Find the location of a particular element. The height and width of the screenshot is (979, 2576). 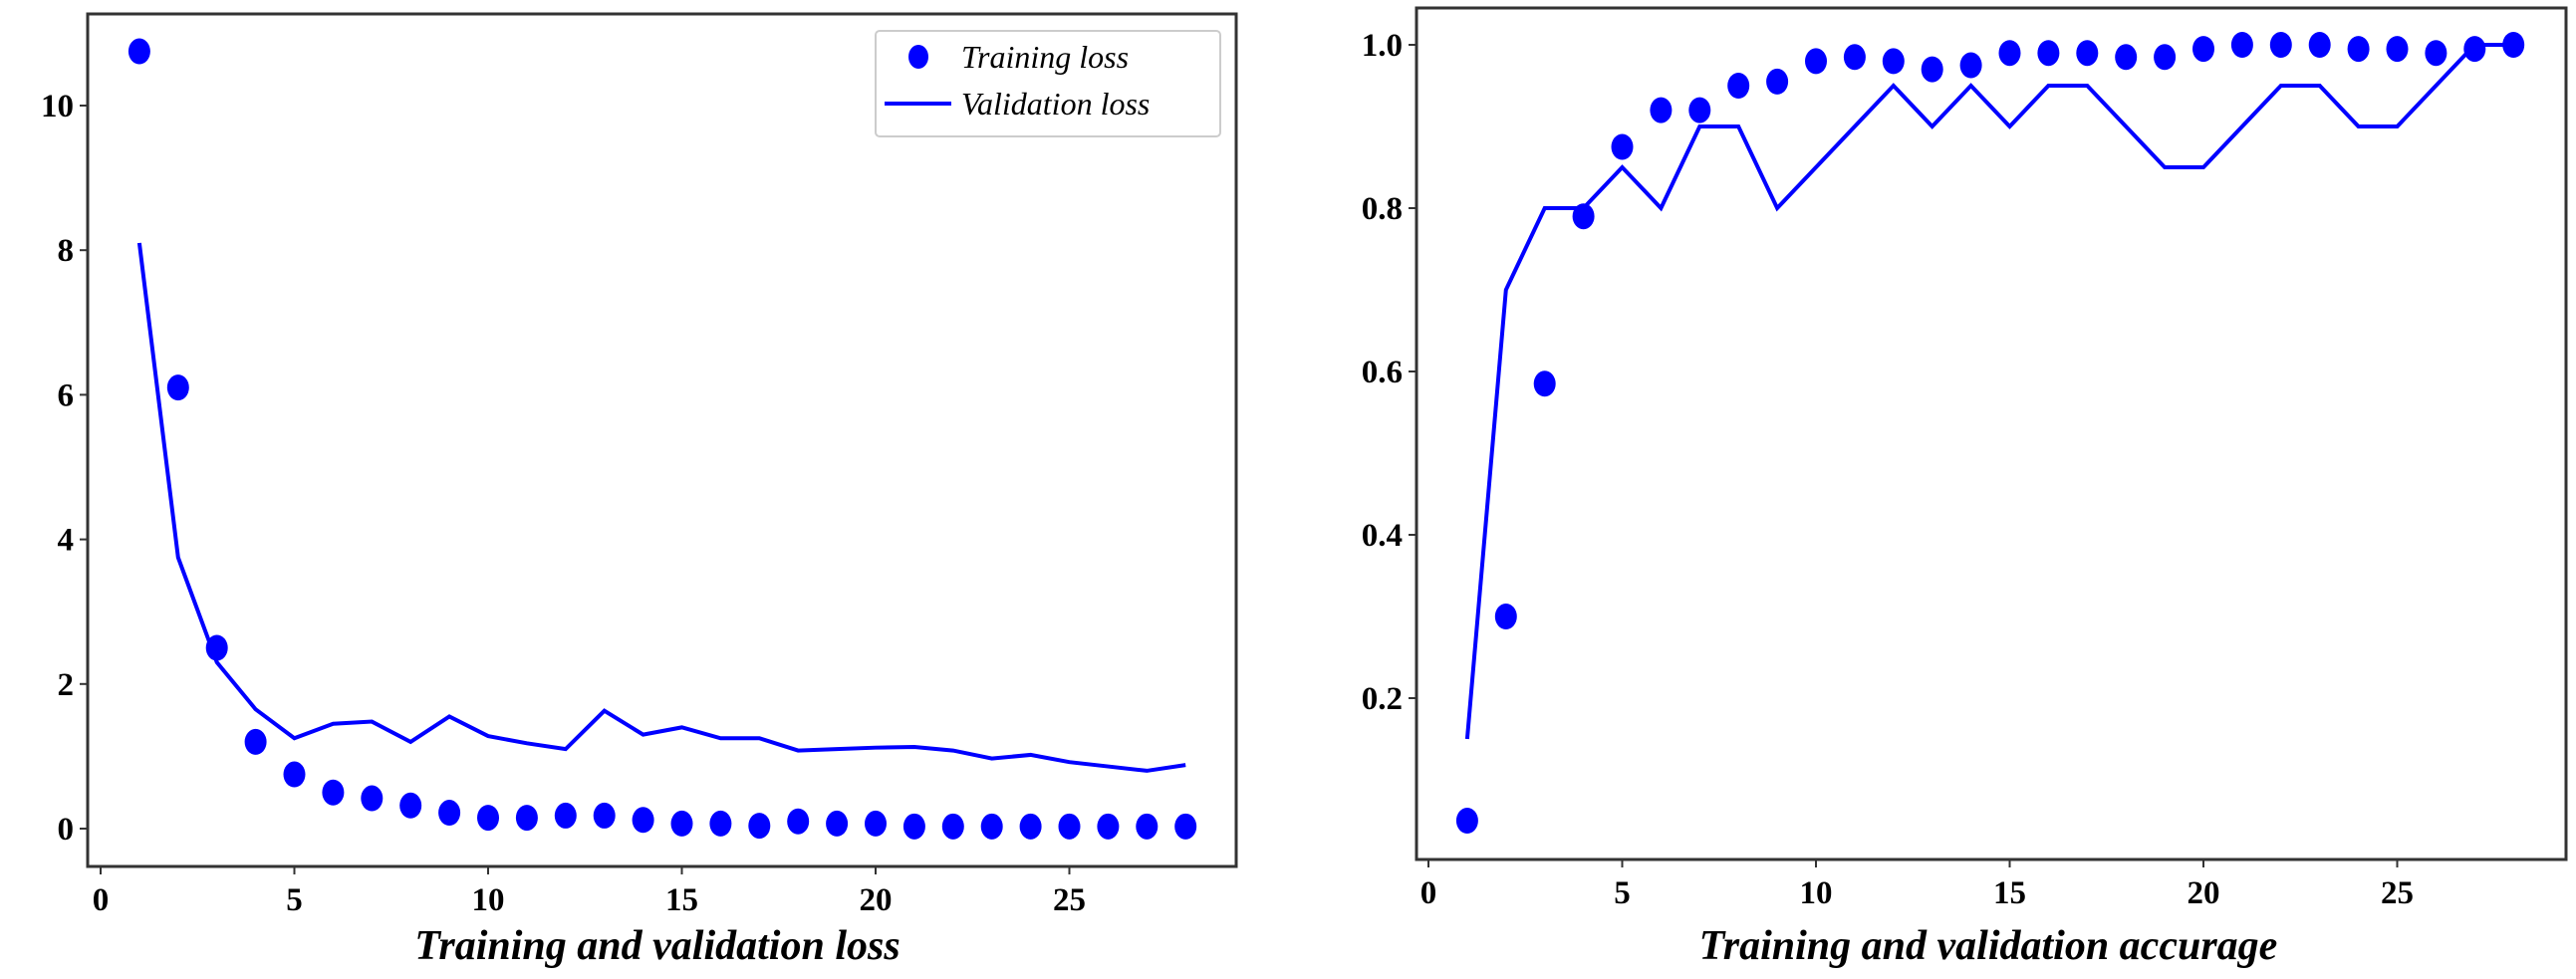

legend-label-training-loss: Training loss is located at coordinates (1045, 57).